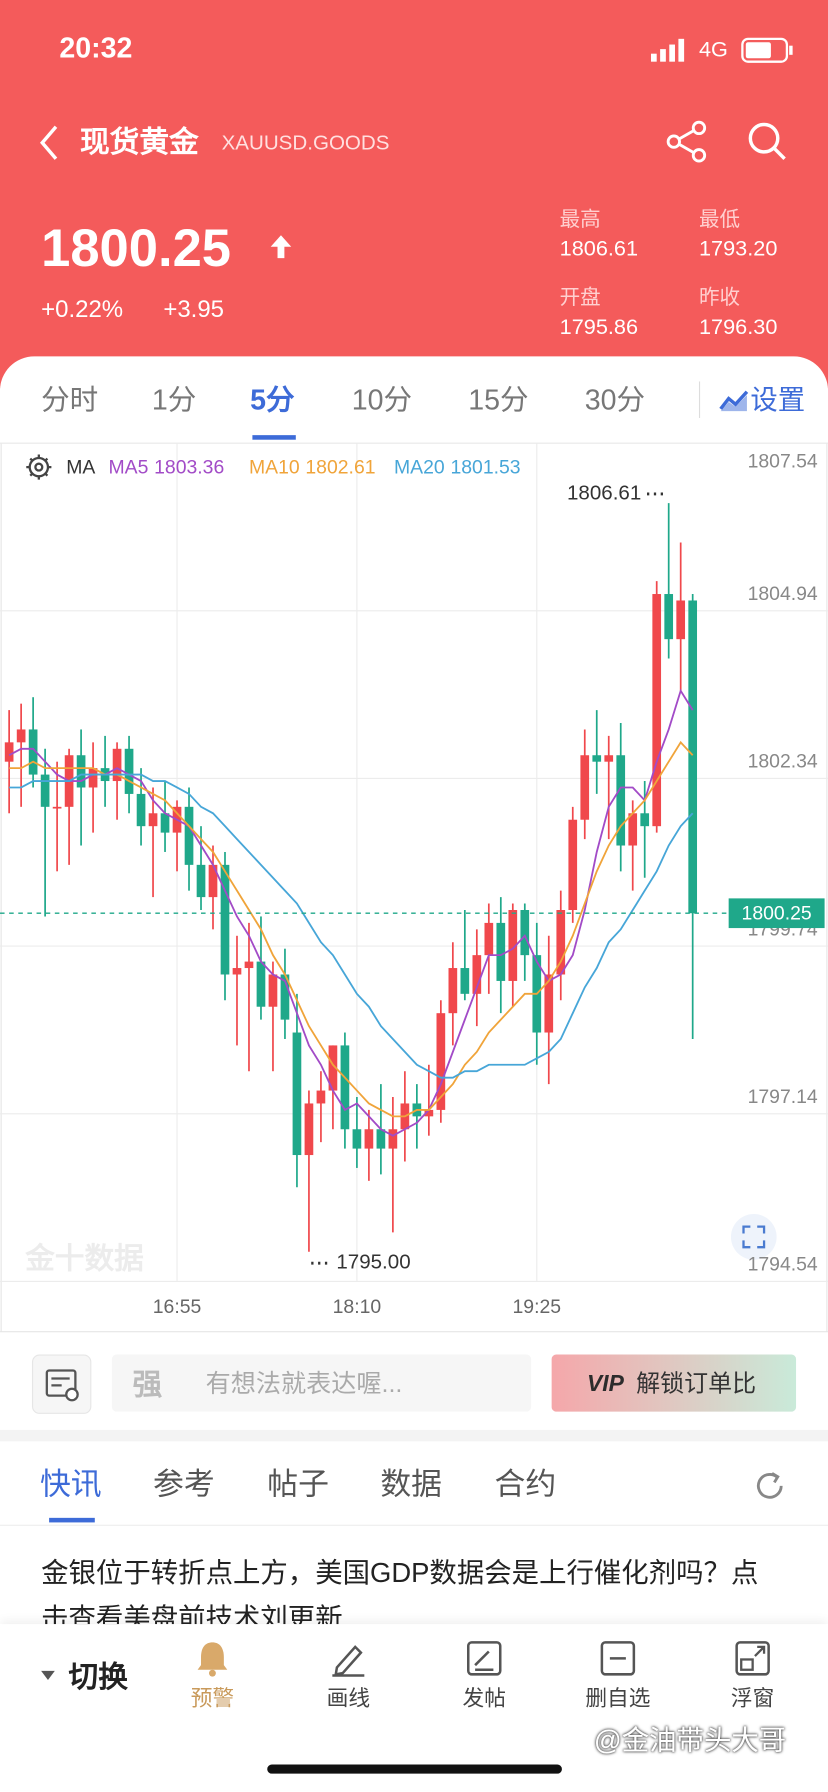  Describe the element at coordinates (752, 1699) in the screenshot. I see `toolbar-item: 浮窗` at that location.